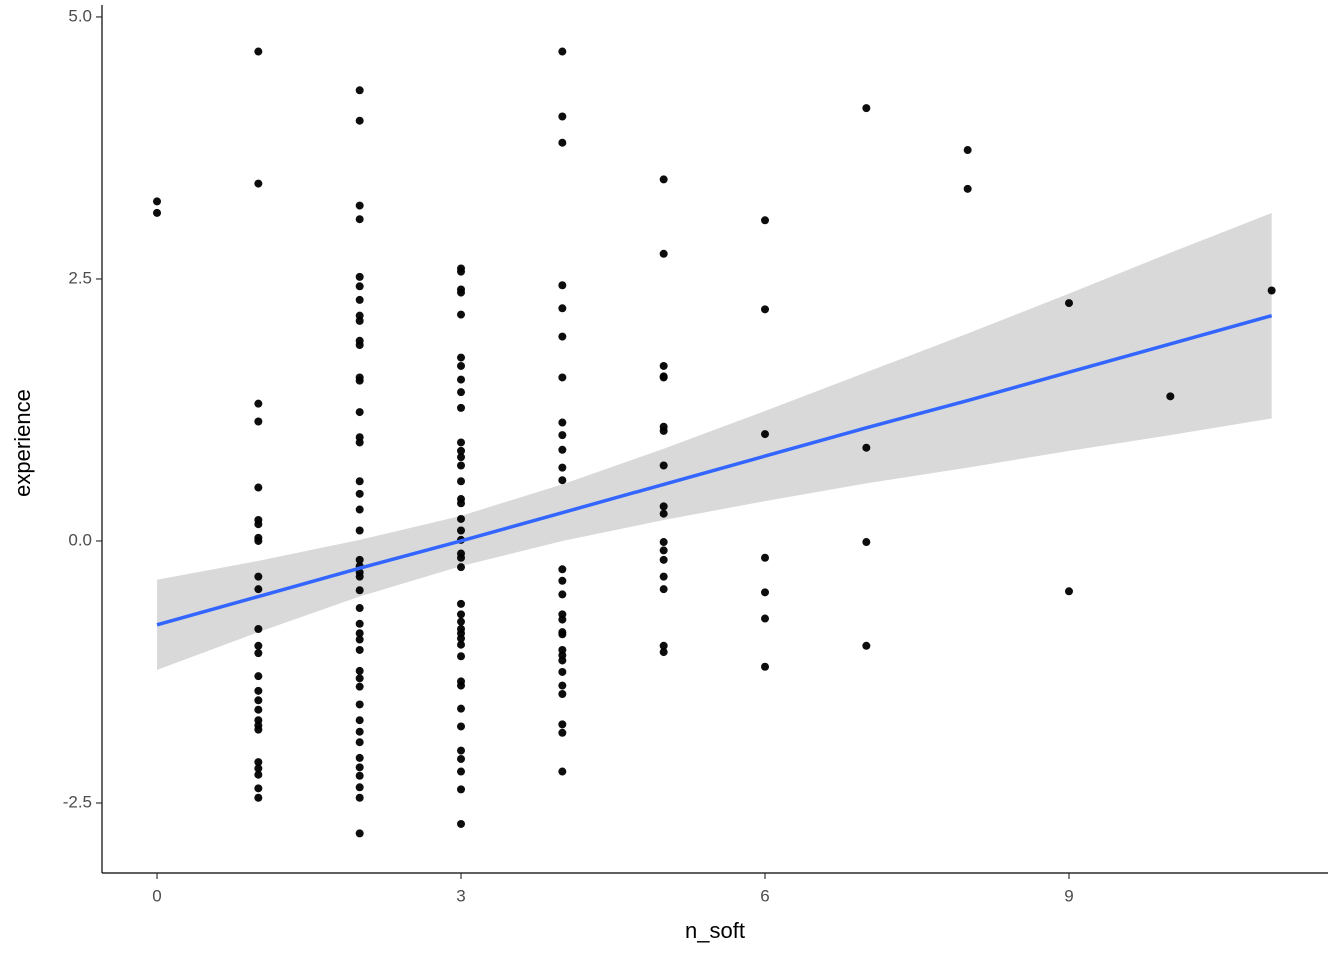 This screenshot has width=1344, height=960. Describe the element at coordinates (80, 277) in the screenshot. I see `y-tick-label: 2.5` at that location.